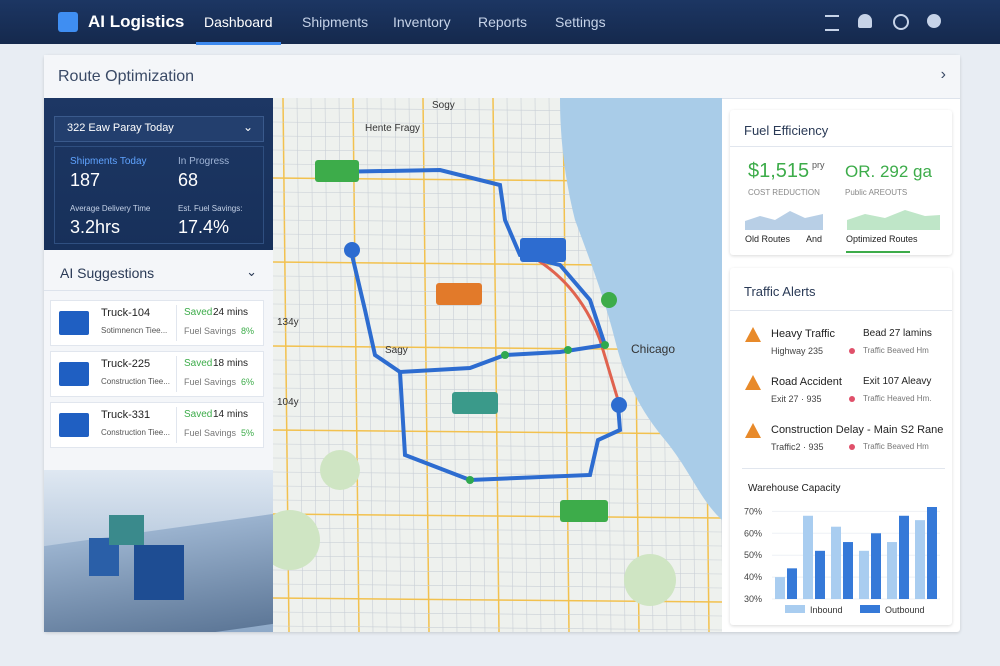  I want to click on map-label: Chicago, so click(653, 349).